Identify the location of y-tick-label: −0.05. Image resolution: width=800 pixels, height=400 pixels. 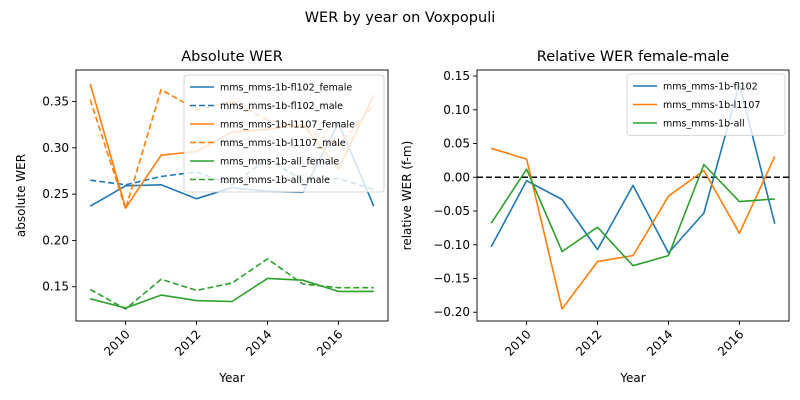
(451, 211).